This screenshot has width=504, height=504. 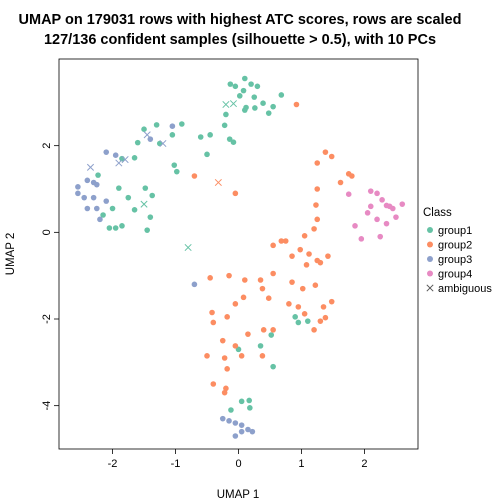 What do you see at coordinates (430, 259) in the screenshot?
I see `legend-key-group3` at bounding box center [430, 259].